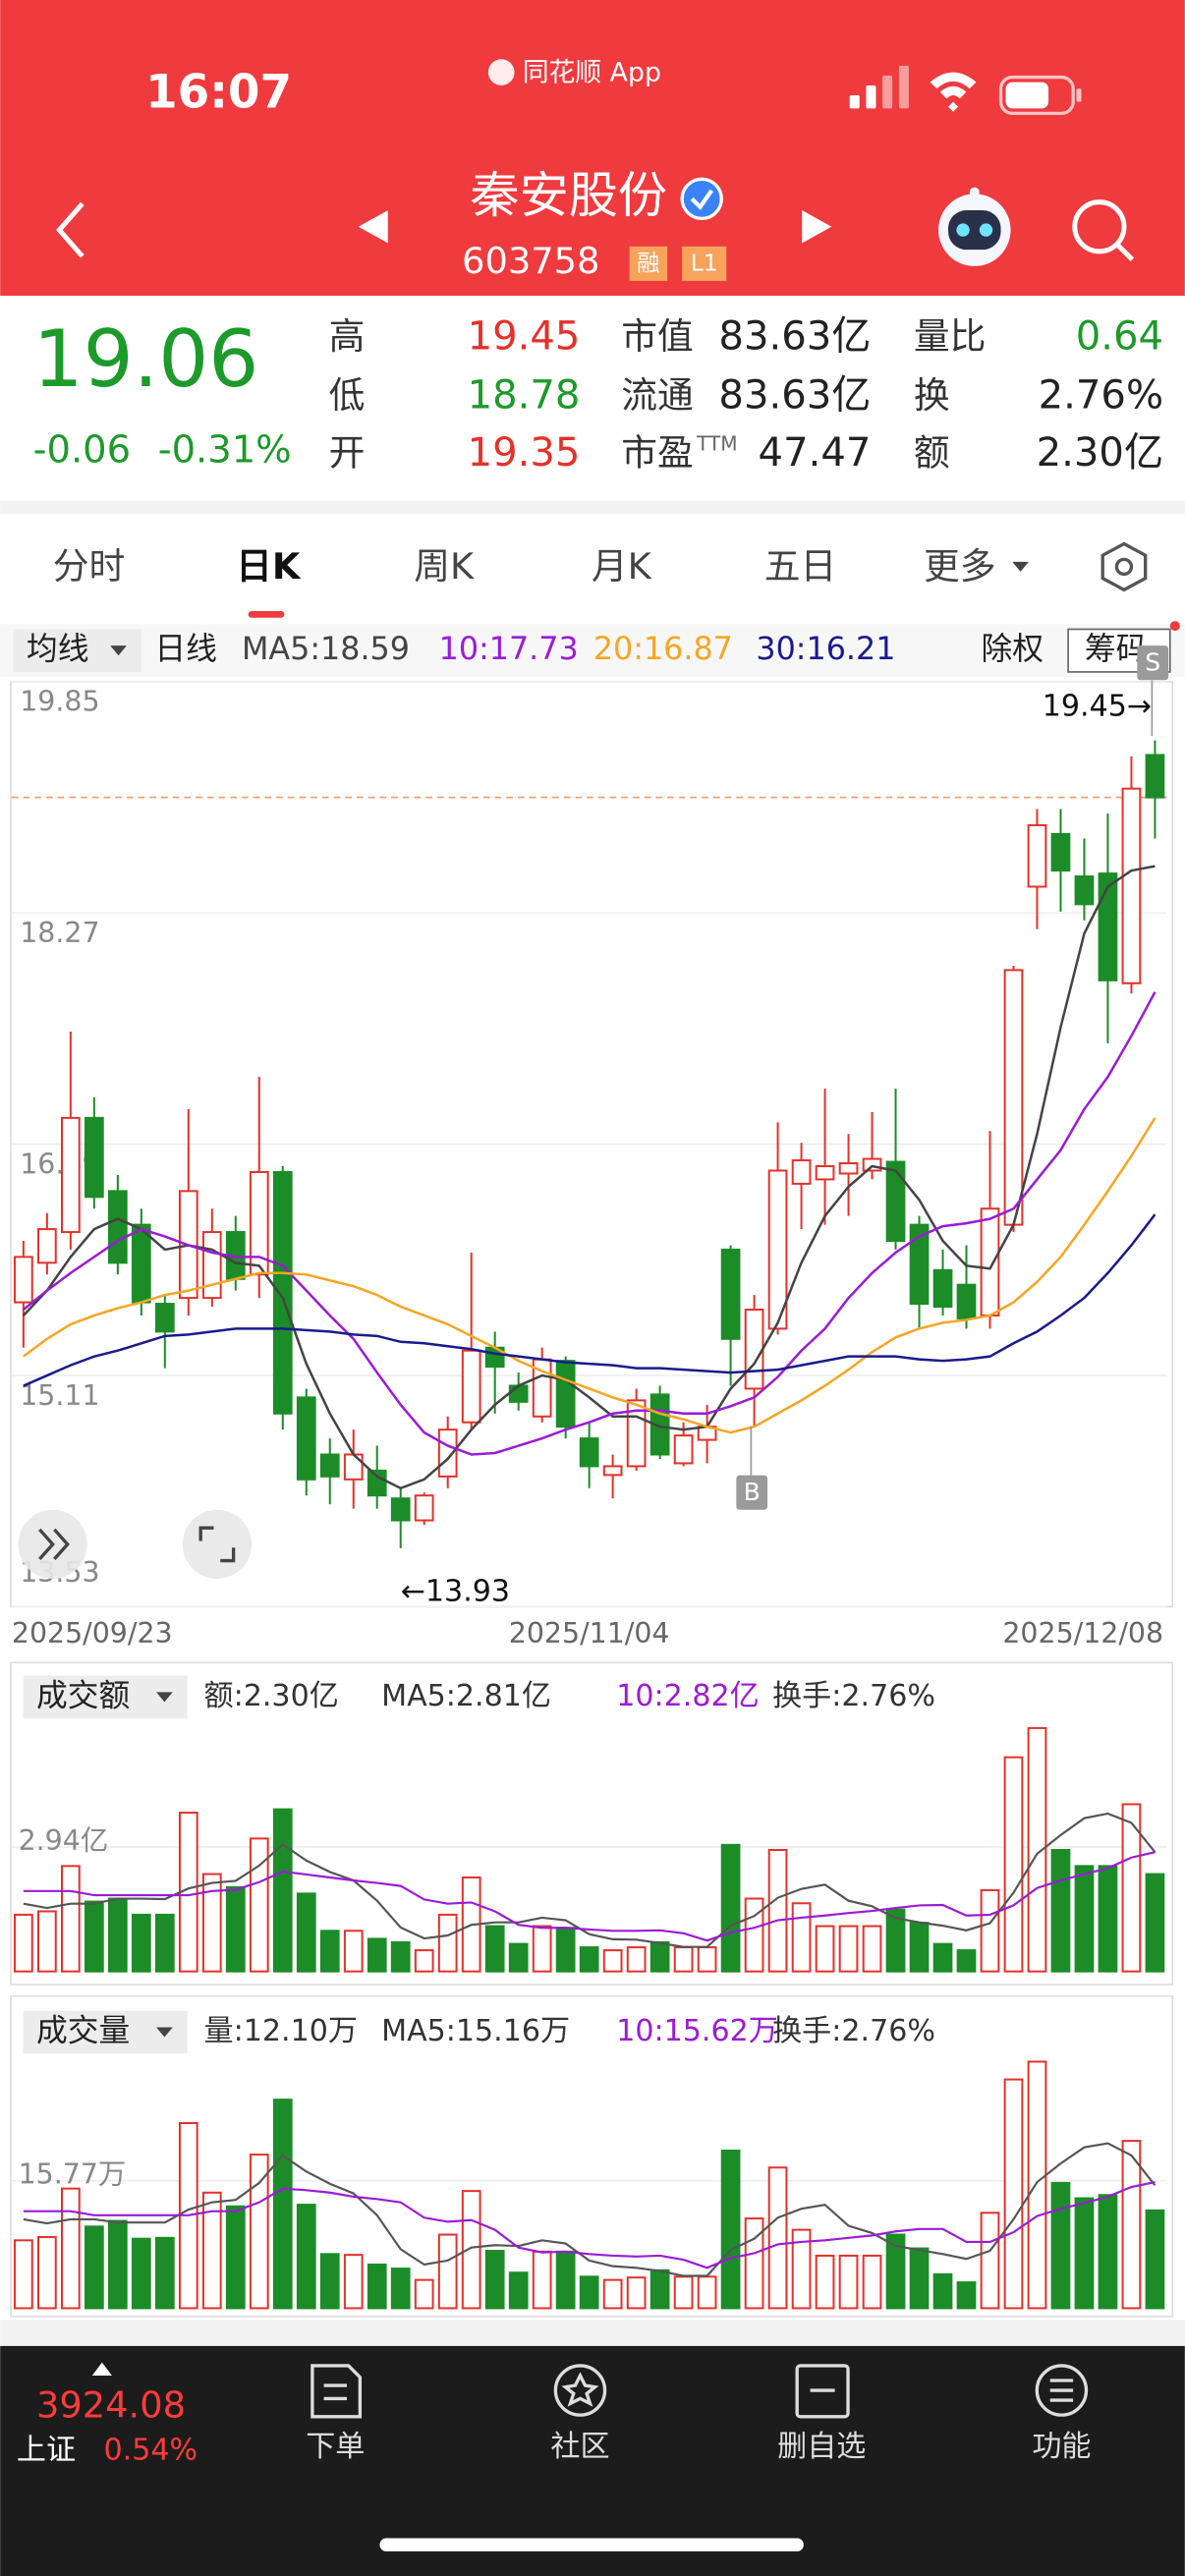 This screenshot has width=1185, height=2576. I want to click on stat-value: 0.64, so click(1119, 336).